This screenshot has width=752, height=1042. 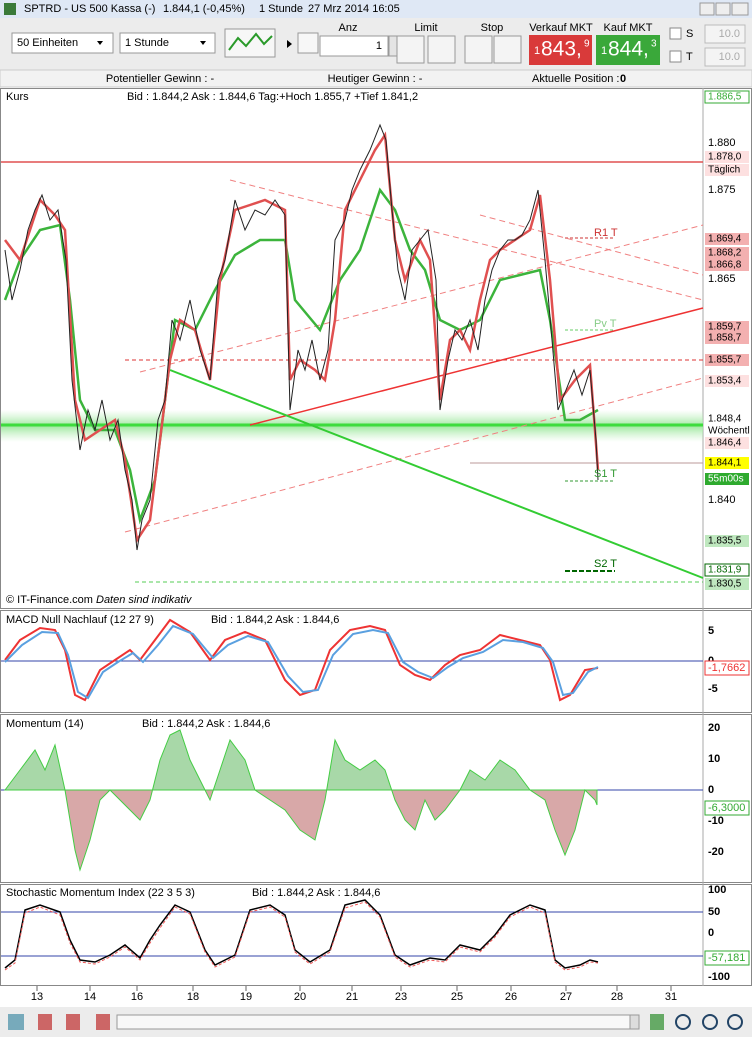 I want to click on price-tag-label: 1.848,4, so click(x=725, y=419).